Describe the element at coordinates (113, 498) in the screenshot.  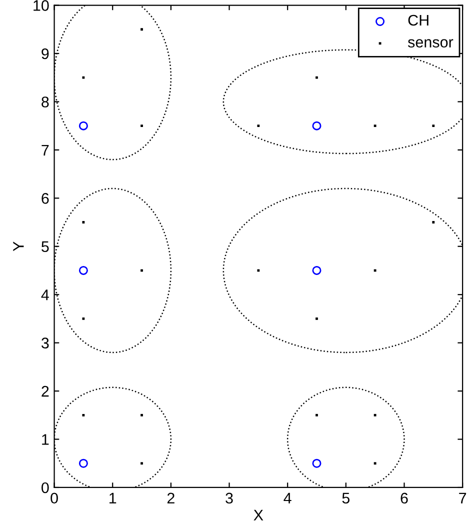
I see `x-tick-label: 1` at that location.